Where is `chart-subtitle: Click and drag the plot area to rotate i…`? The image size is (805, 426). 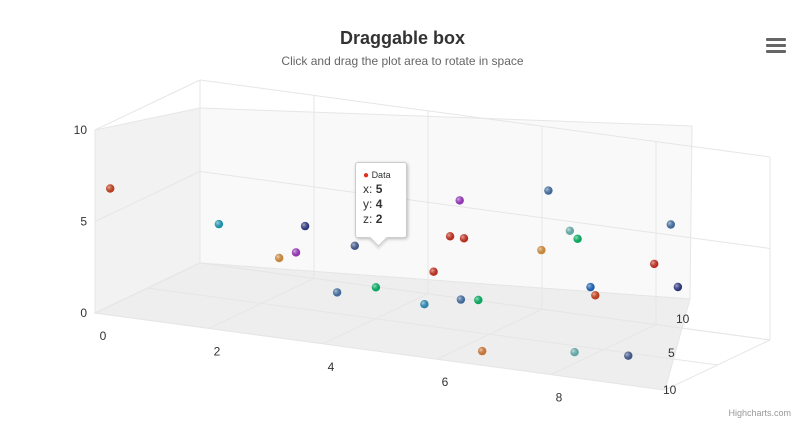
chart-subtitle: Click and drag the plot area to rotate i… is located at coordinates (402, 61).